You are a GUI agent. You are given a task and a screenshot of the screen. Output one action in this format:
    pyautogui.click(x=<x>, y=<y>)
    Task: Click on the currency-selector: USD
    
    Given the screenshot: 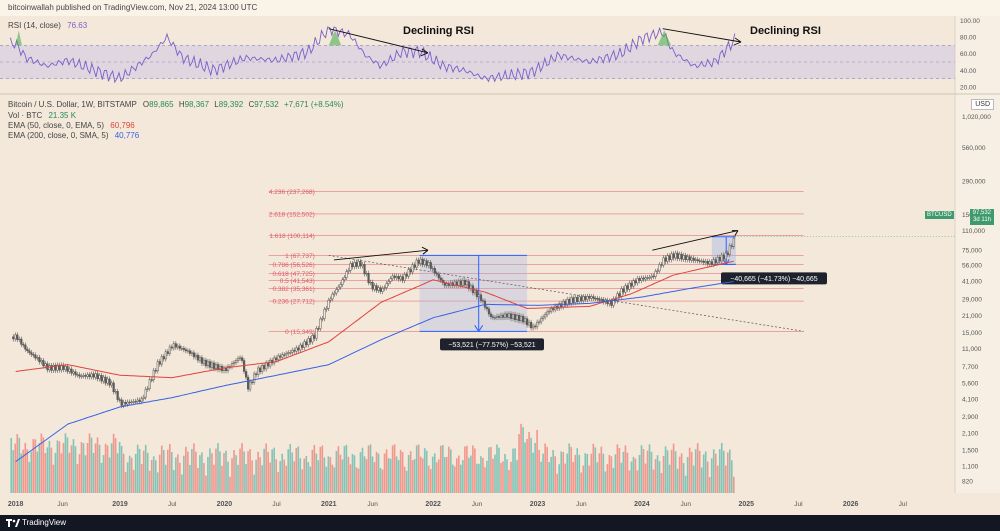 What is the action you would take?
    pyautogui.click(x=982, y=104)
    